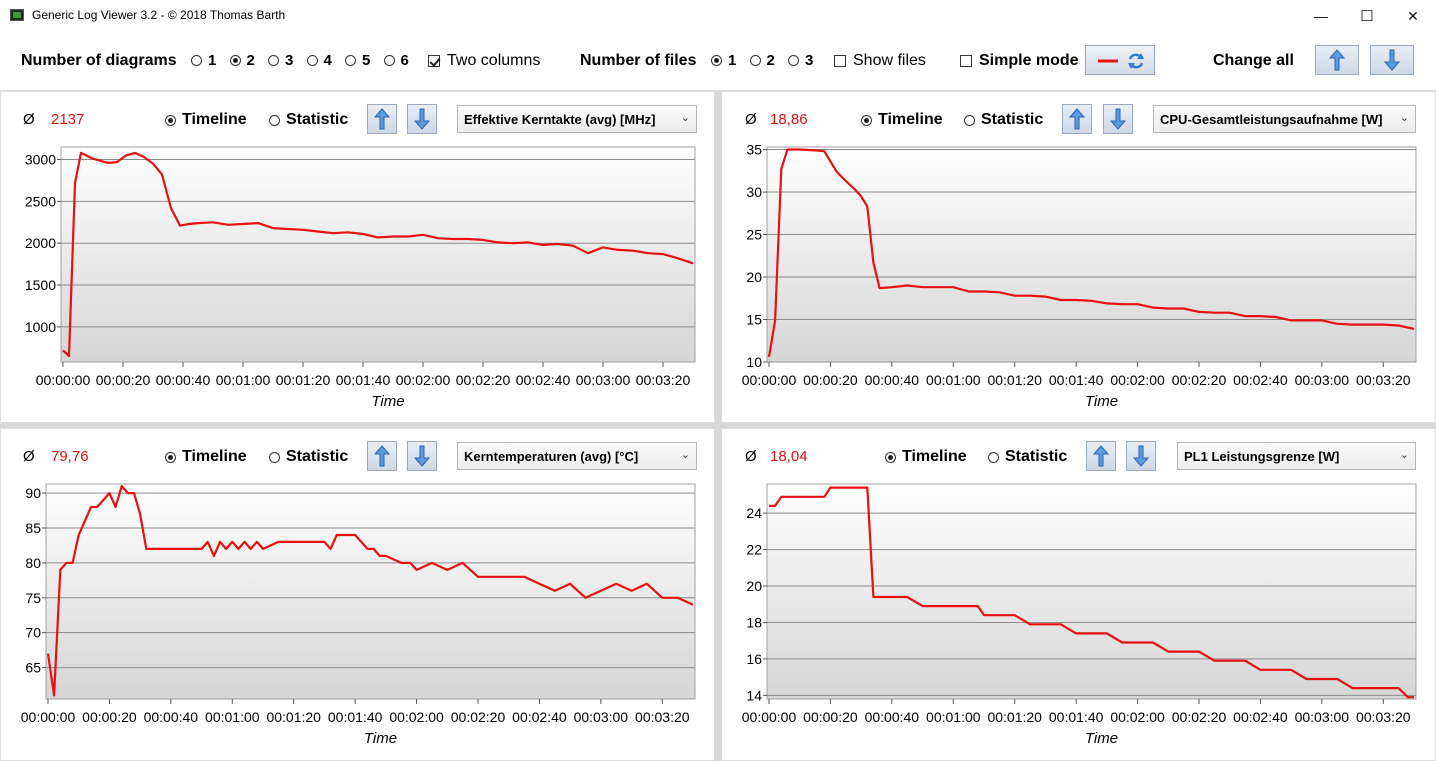  Describe the element at coordinates (250, 60) in the screenshot. I see `diagrams-option-label: 2` at that location.